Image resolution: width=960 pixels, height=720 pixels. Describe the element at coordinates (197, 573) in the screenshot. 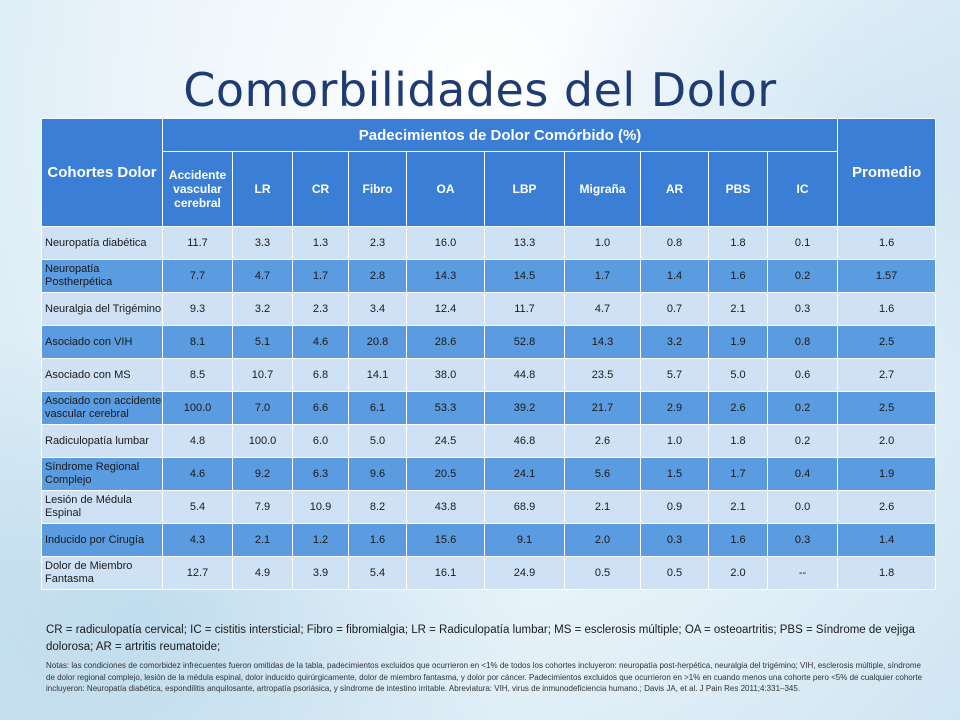

I see `table-cell: 12.7` at that location.